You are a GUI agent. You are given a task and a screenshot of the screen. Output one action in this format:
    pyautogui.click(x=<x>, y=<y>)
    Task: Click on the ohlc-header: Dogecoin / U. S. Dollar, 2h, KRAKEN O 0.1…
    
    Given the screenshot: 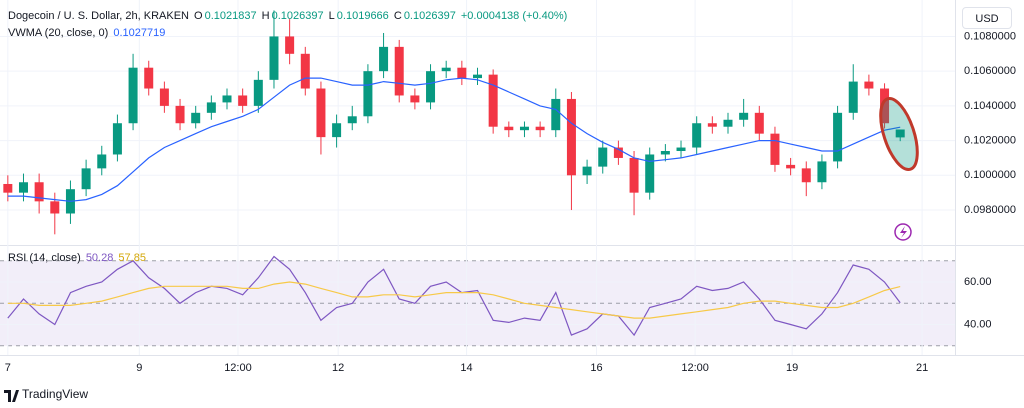 What is the action you would take?
    pyautogui.click(x=288, y=16)
    